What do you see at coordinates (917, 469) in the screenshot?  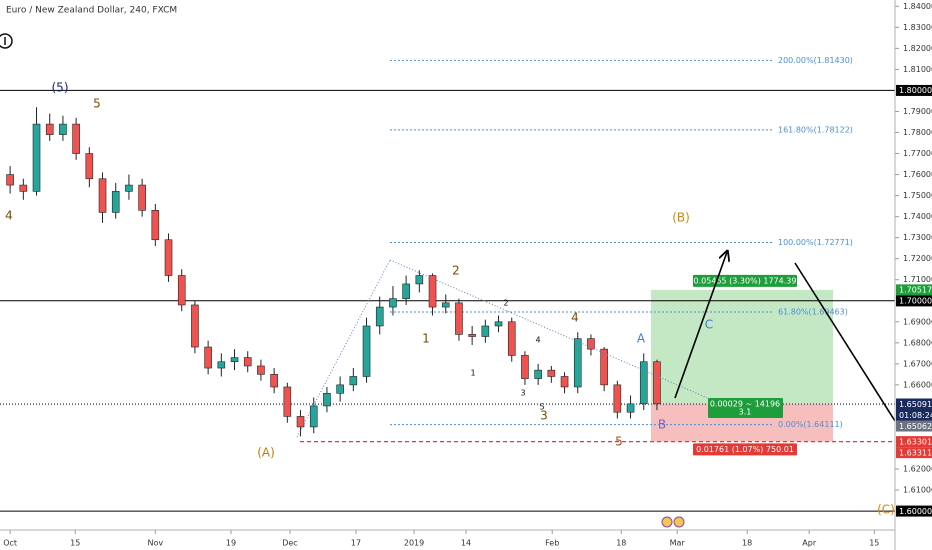 I see `y-tick-label: 1.62000` at bounding box center [917, 469].